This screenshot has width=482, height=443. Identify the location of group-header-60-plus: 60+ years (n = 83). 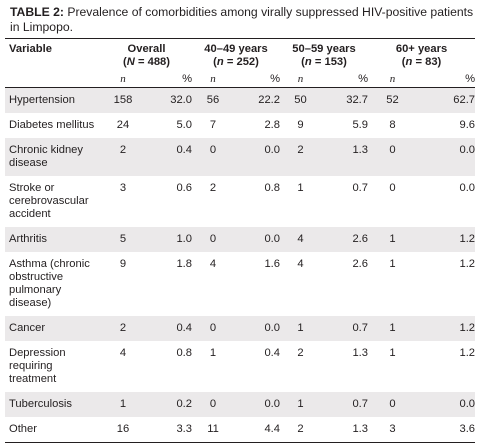
(422, 53).